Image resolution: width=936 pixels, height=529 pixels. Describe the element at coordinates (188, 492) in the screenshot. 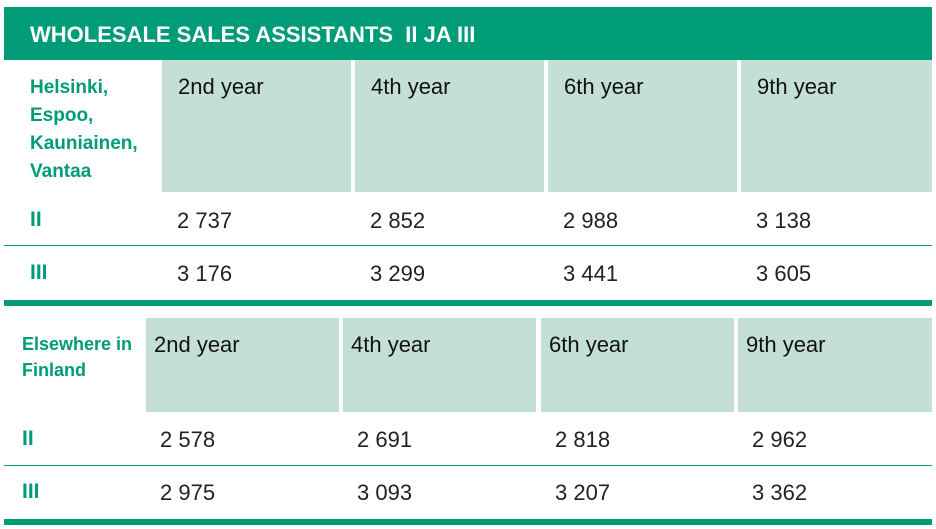

I see `cell-value: 2 975` at that location.